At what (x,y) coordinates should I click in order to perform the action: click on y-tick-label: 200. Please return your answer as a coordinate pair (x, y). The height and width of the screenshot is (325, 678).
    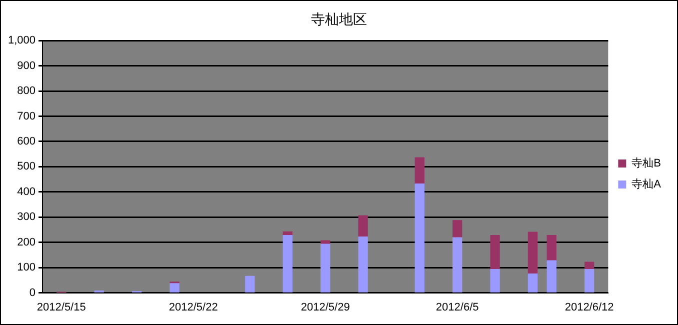
    Looking at the image, I should click on (26, 242).